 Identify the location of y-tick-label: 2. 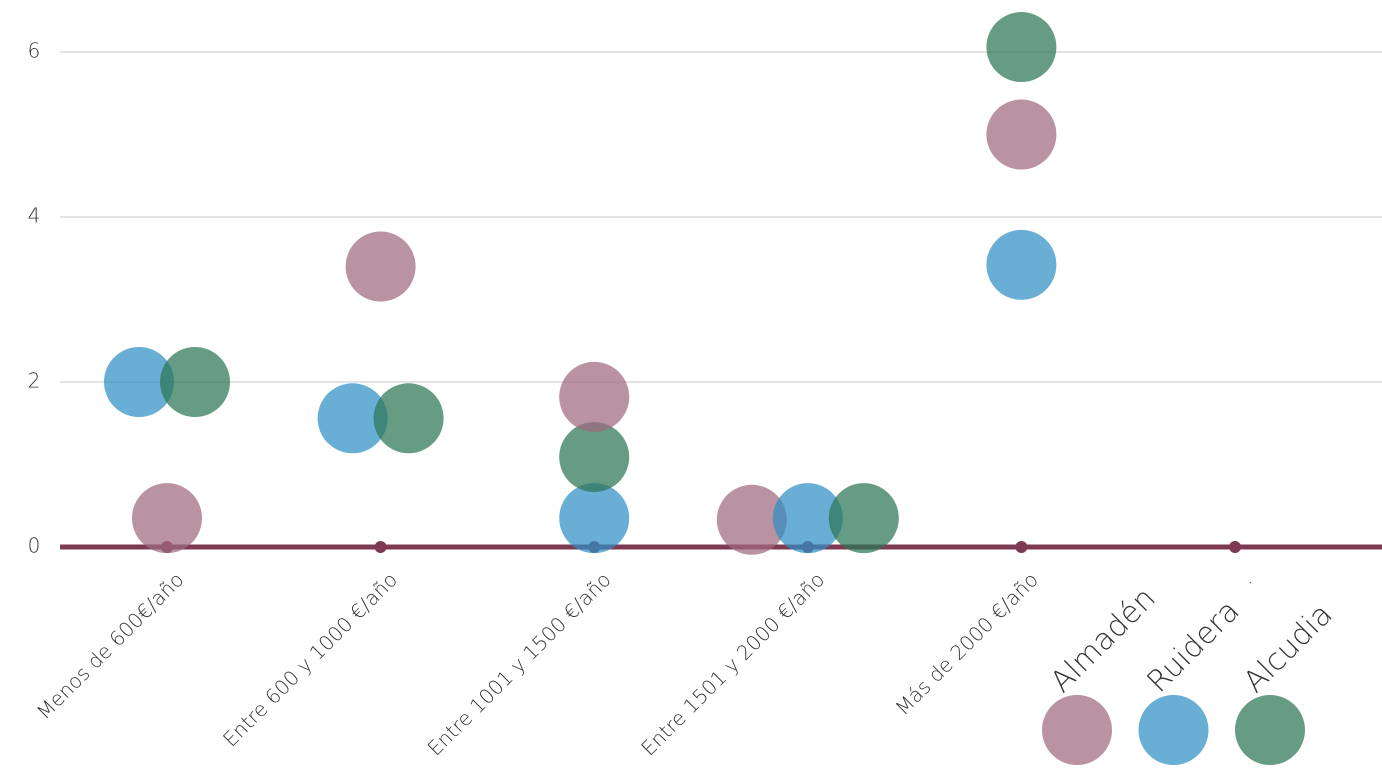
(34, 381).